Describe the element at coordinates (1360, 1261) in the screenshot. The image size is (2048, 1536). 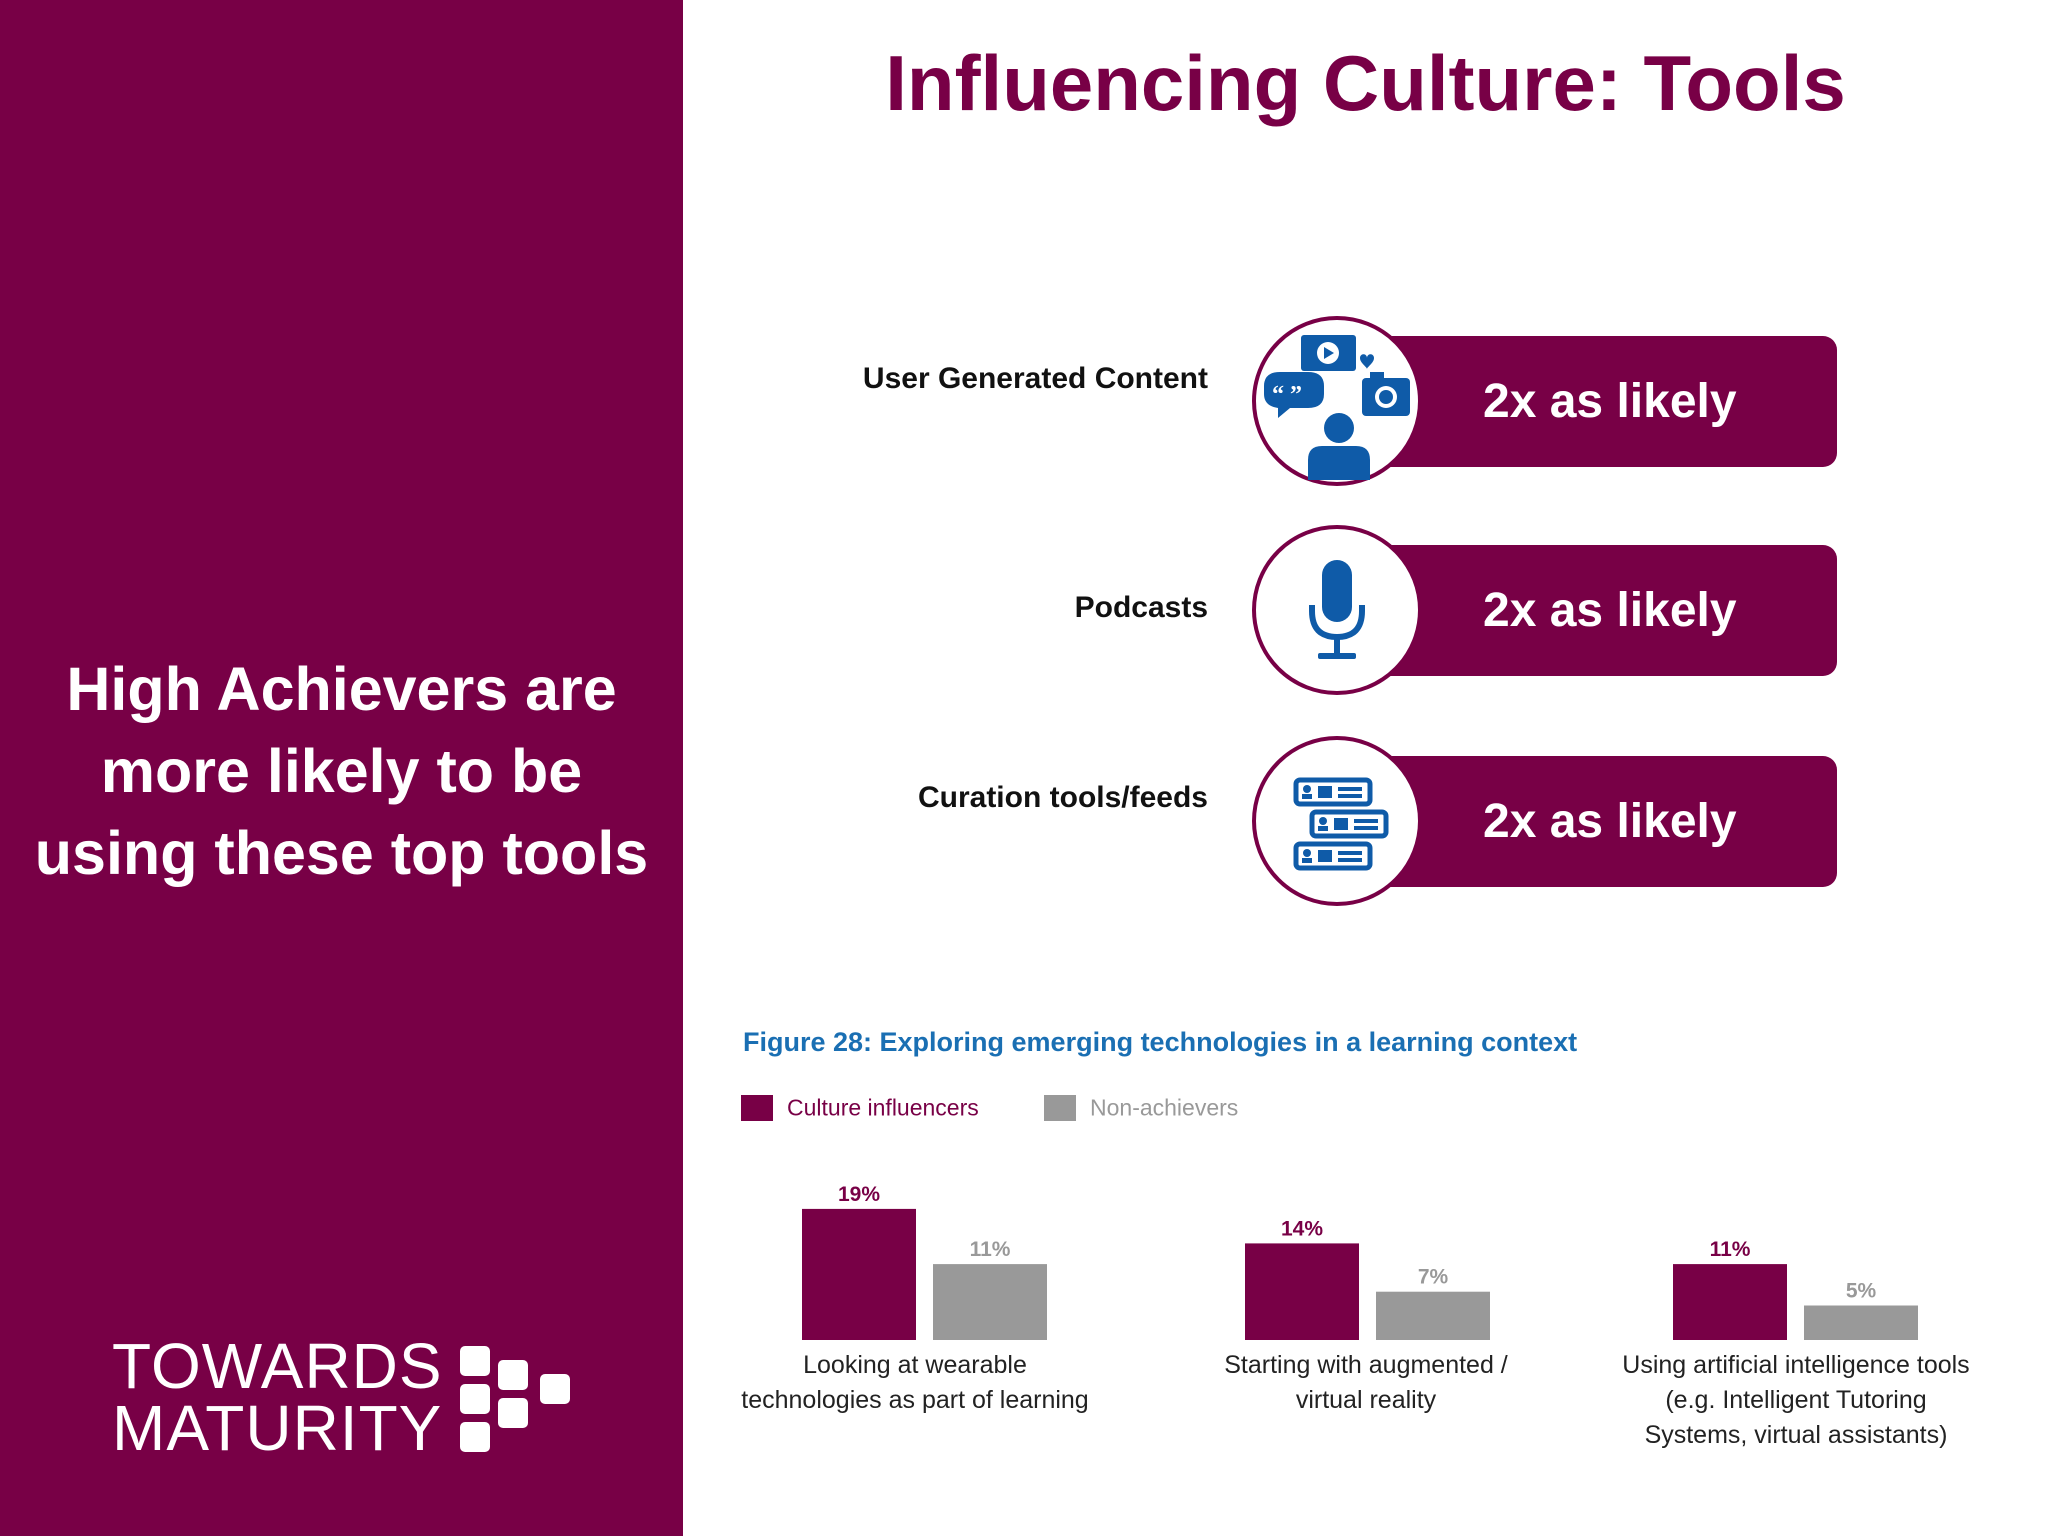
I see `emerging-technologies-bar-chart: 19% 14% 11% 11% 7% 5%` at that location.